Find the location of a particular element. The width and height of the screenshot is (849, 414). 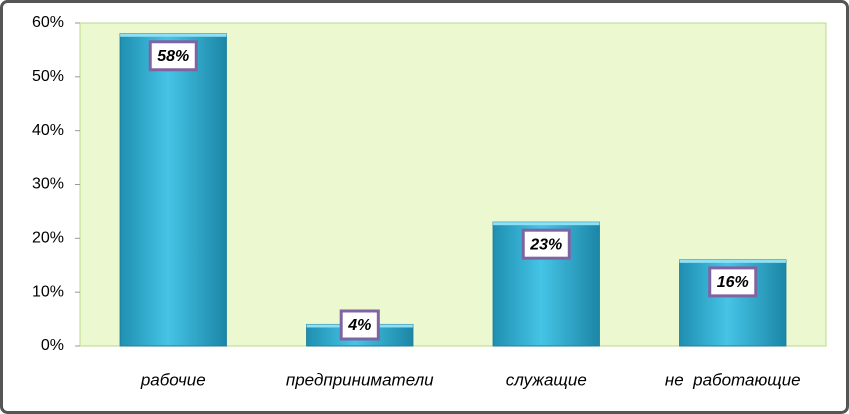

value-label: 4% is located at coordinates (359, 325).